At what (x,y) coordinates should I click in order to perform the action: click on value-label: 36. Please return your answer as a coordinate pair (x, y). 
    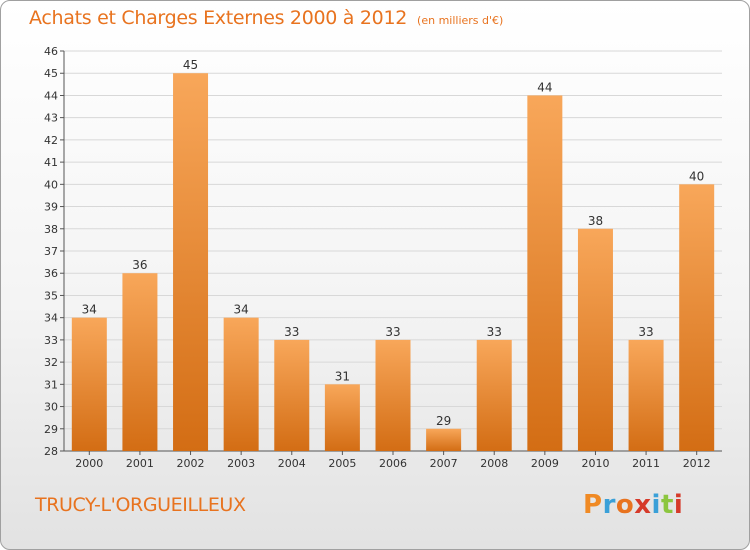
    Looking at the image, I should click on (139, 265).